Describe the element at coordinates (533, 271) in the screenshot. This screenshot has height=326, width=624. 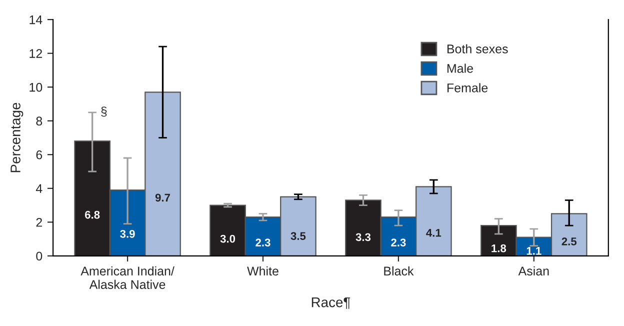
I see `x-tick-label: Asian` at that location.